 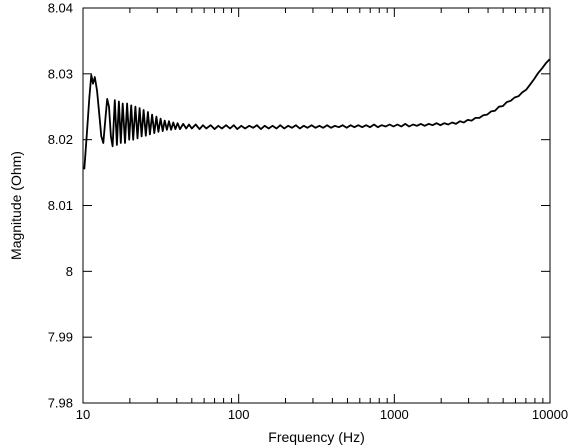 What do you see at coordinates (60, 337) in the screenshot?
I see `y-tick-label: 7.99` at bounding box center [60, 337].